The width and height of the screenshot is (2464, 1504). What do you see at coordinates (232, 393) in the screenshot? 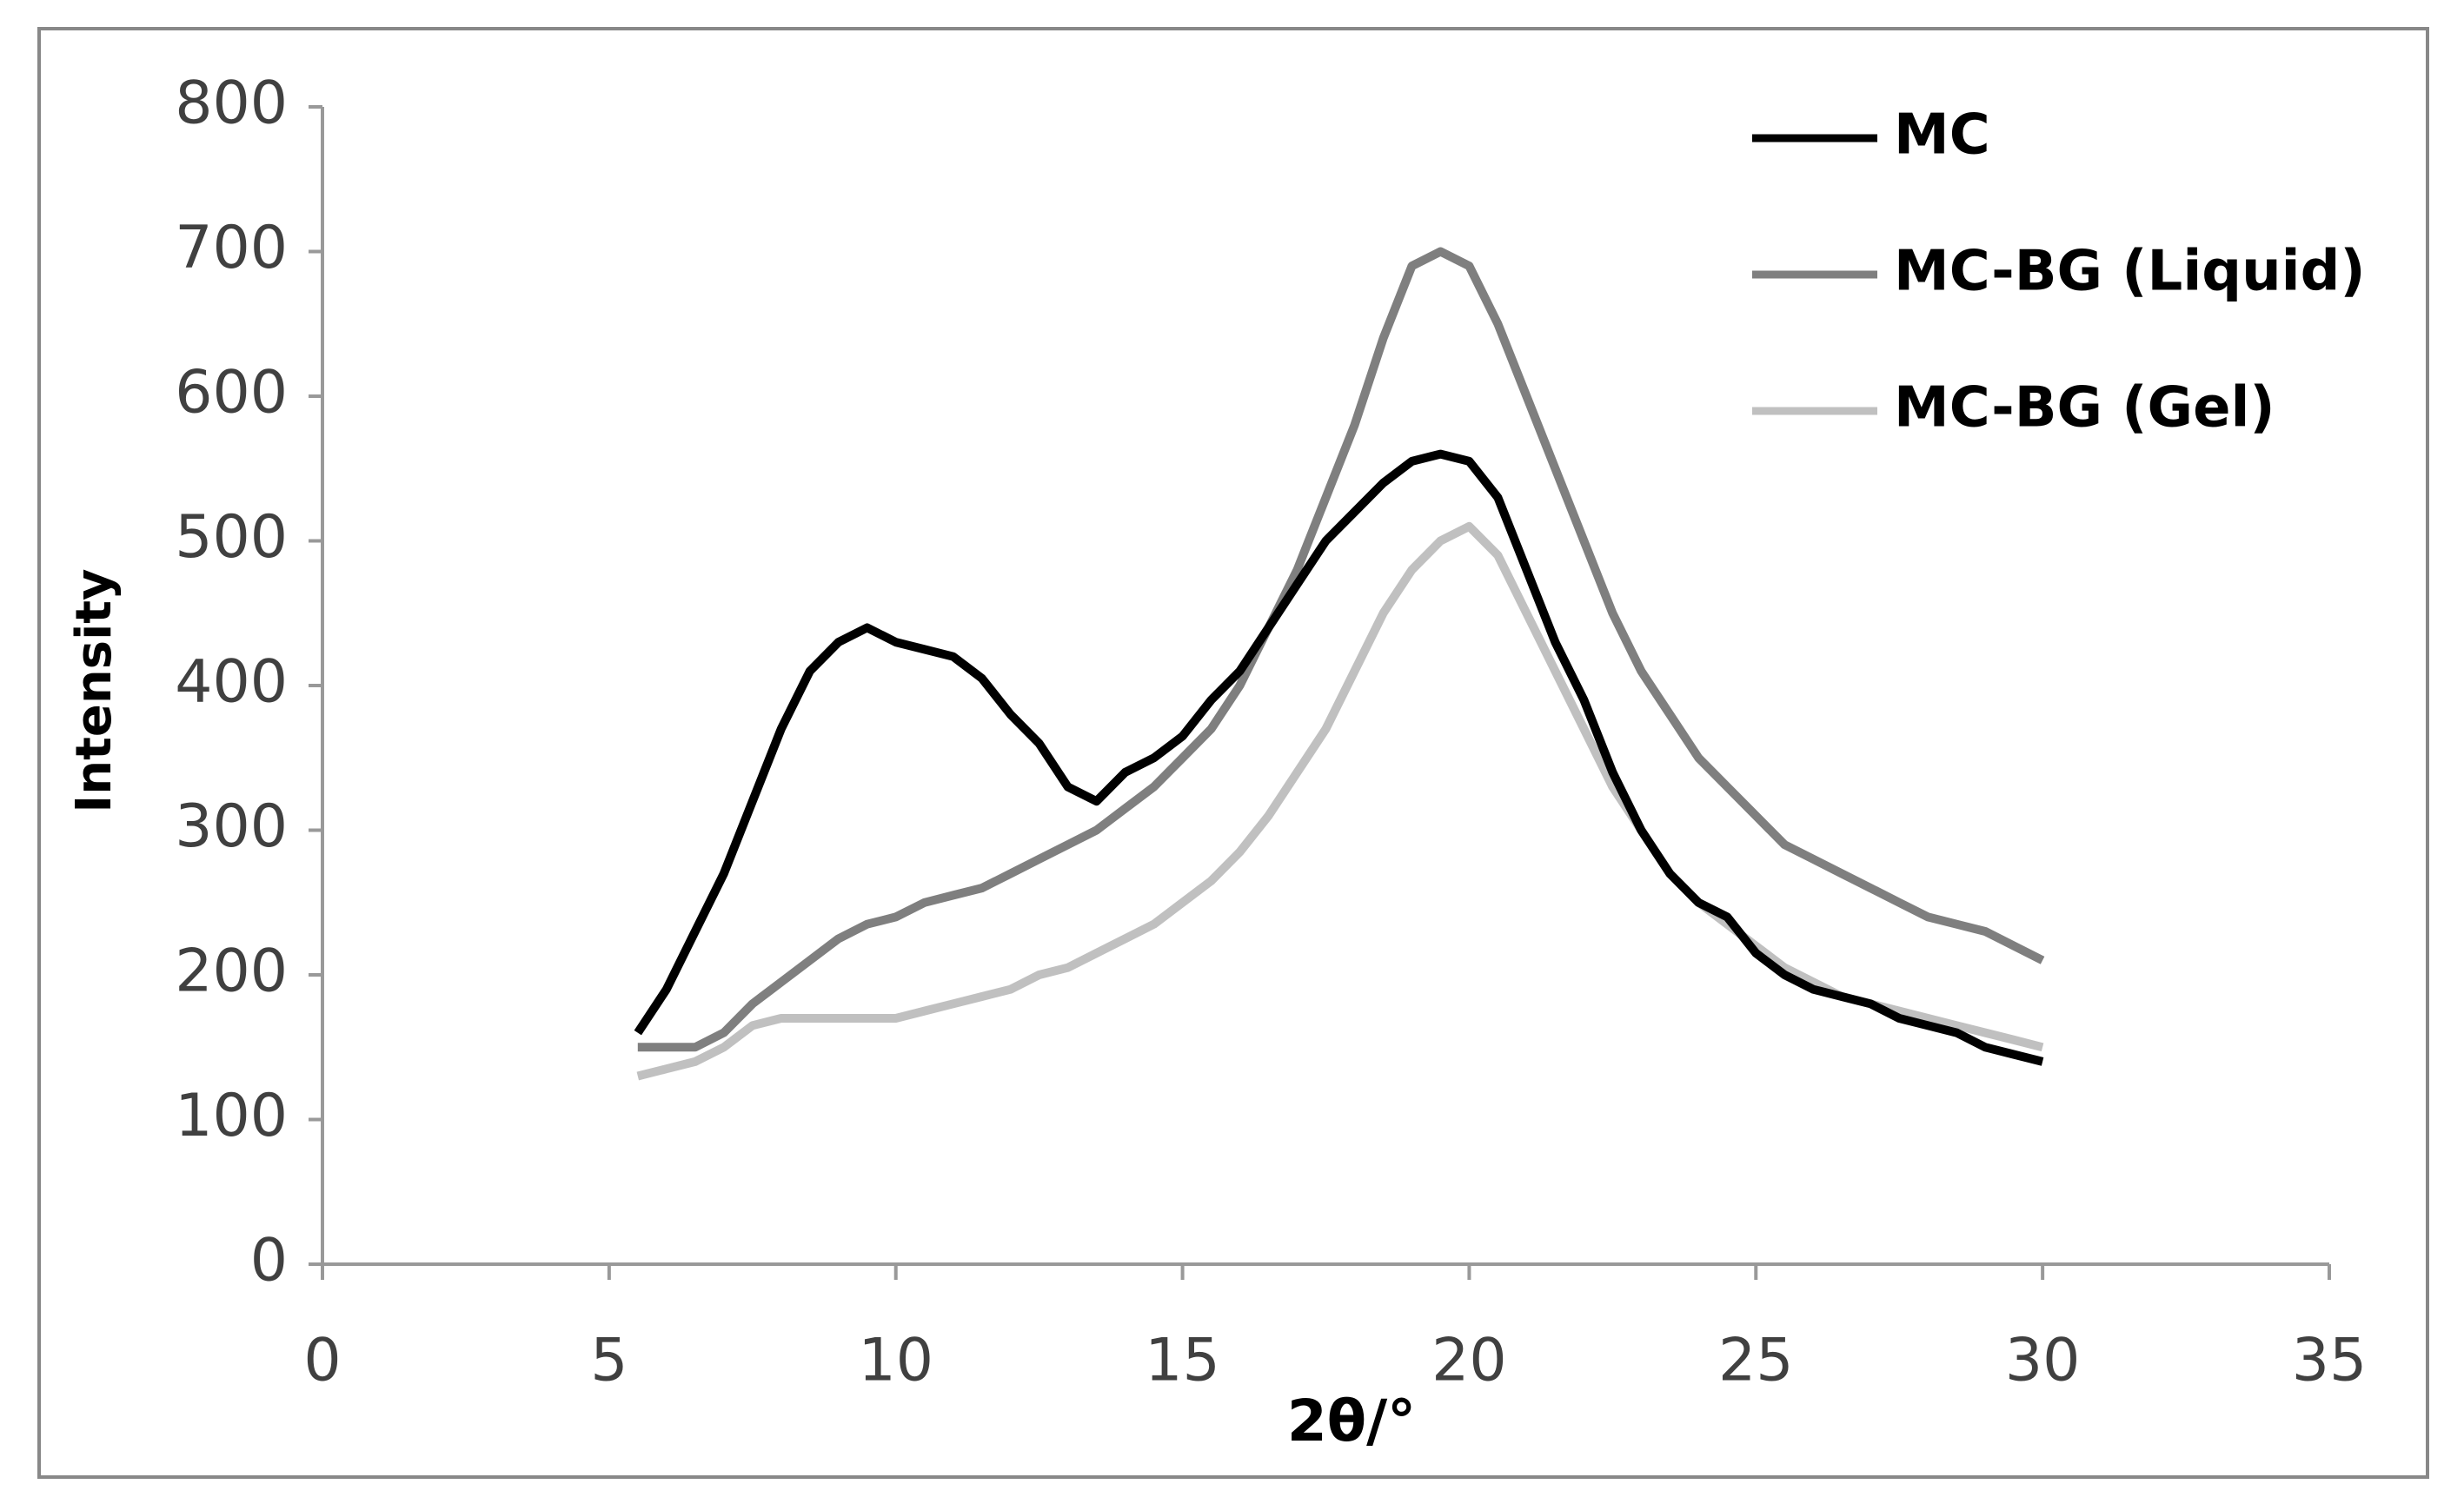
I see `y-tick-label: 600` at bounding box center [232, 393].